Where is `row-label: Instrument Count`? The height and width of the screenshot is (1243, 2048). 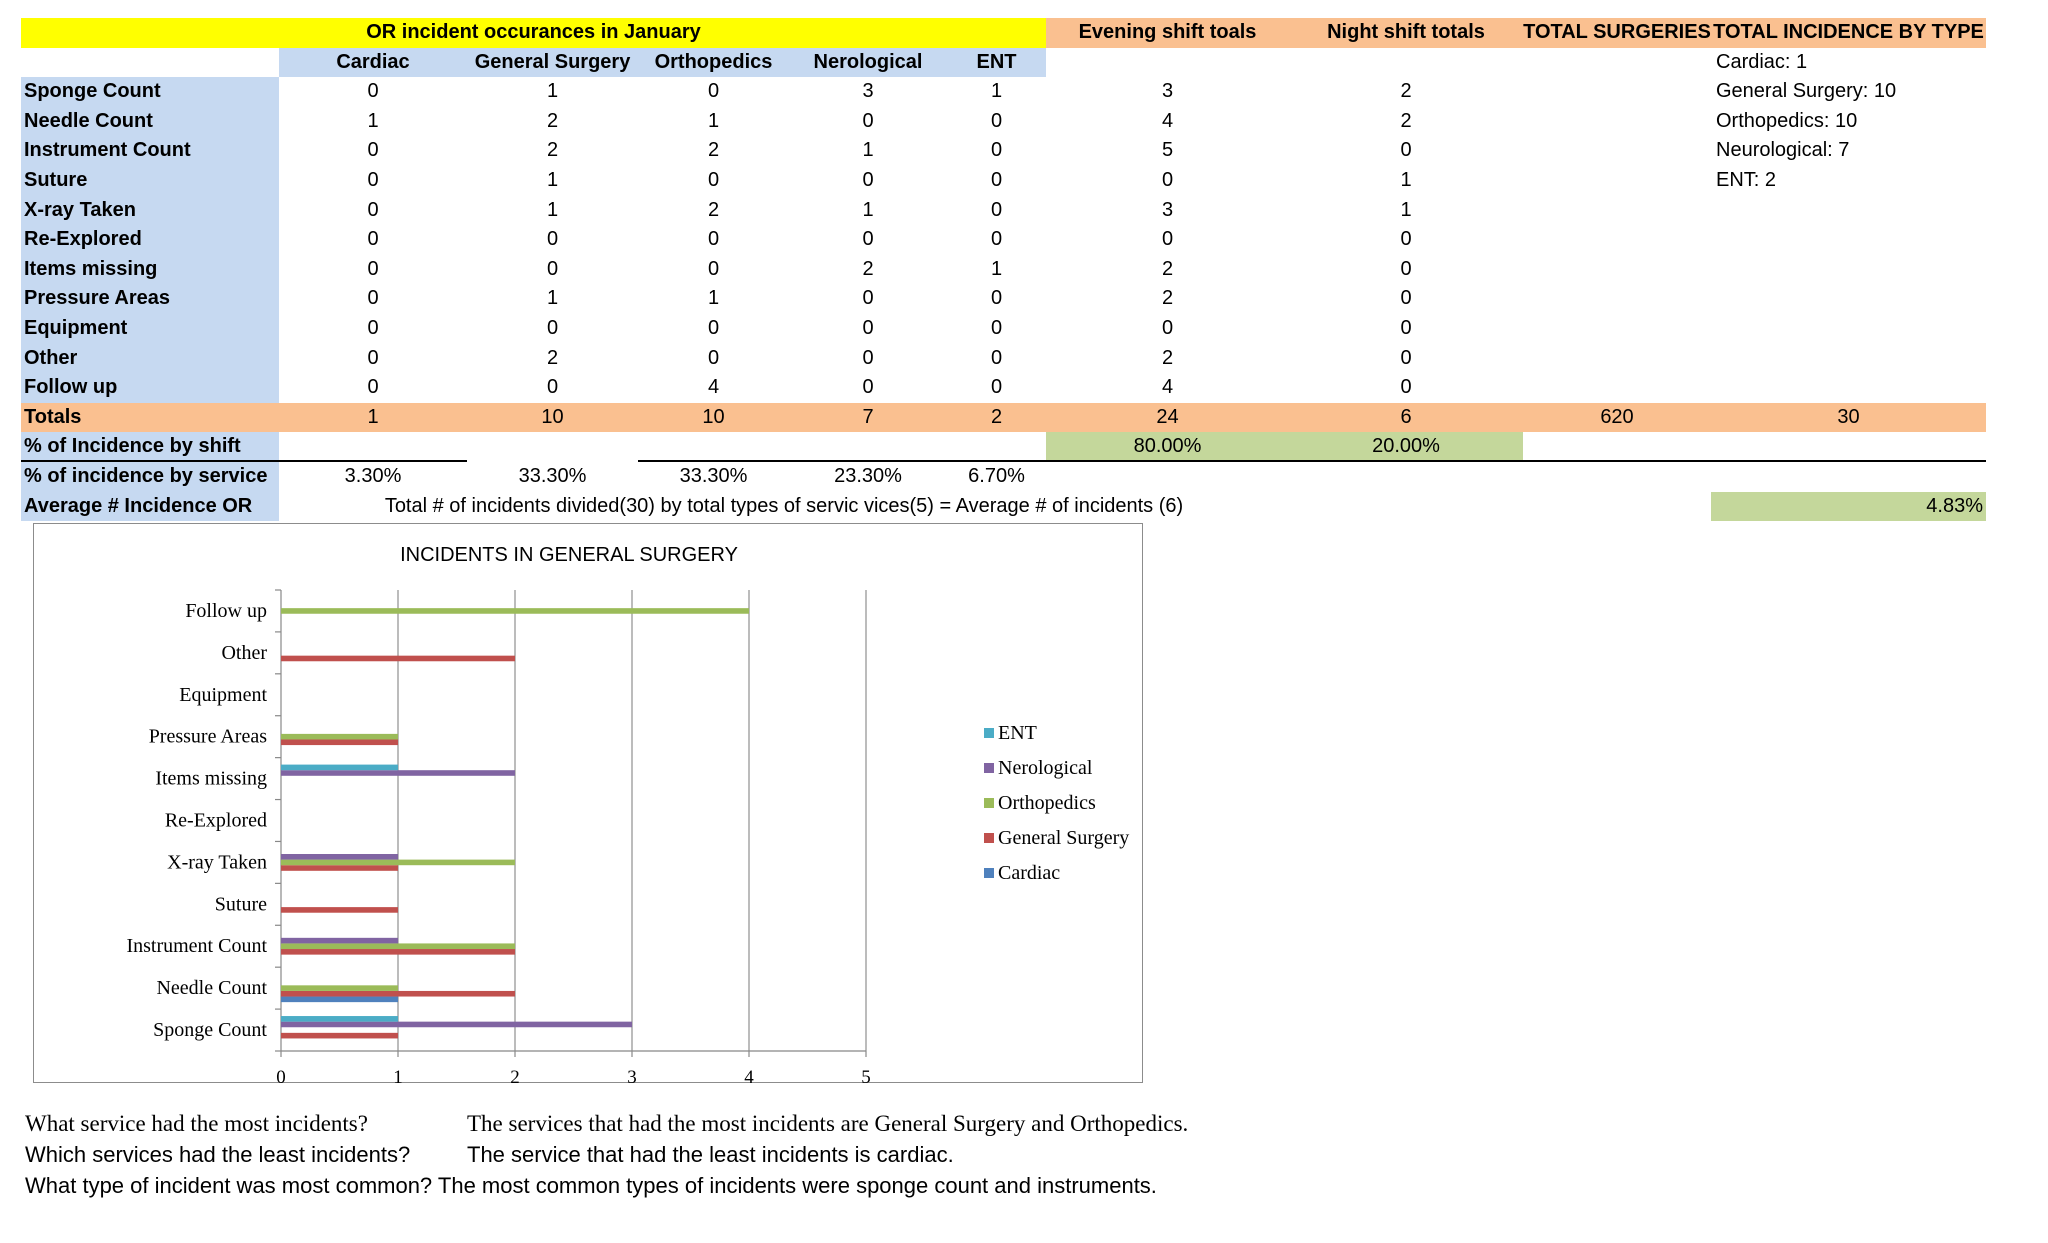 row-label: Instrument Count is located at coordinates (150, 151).